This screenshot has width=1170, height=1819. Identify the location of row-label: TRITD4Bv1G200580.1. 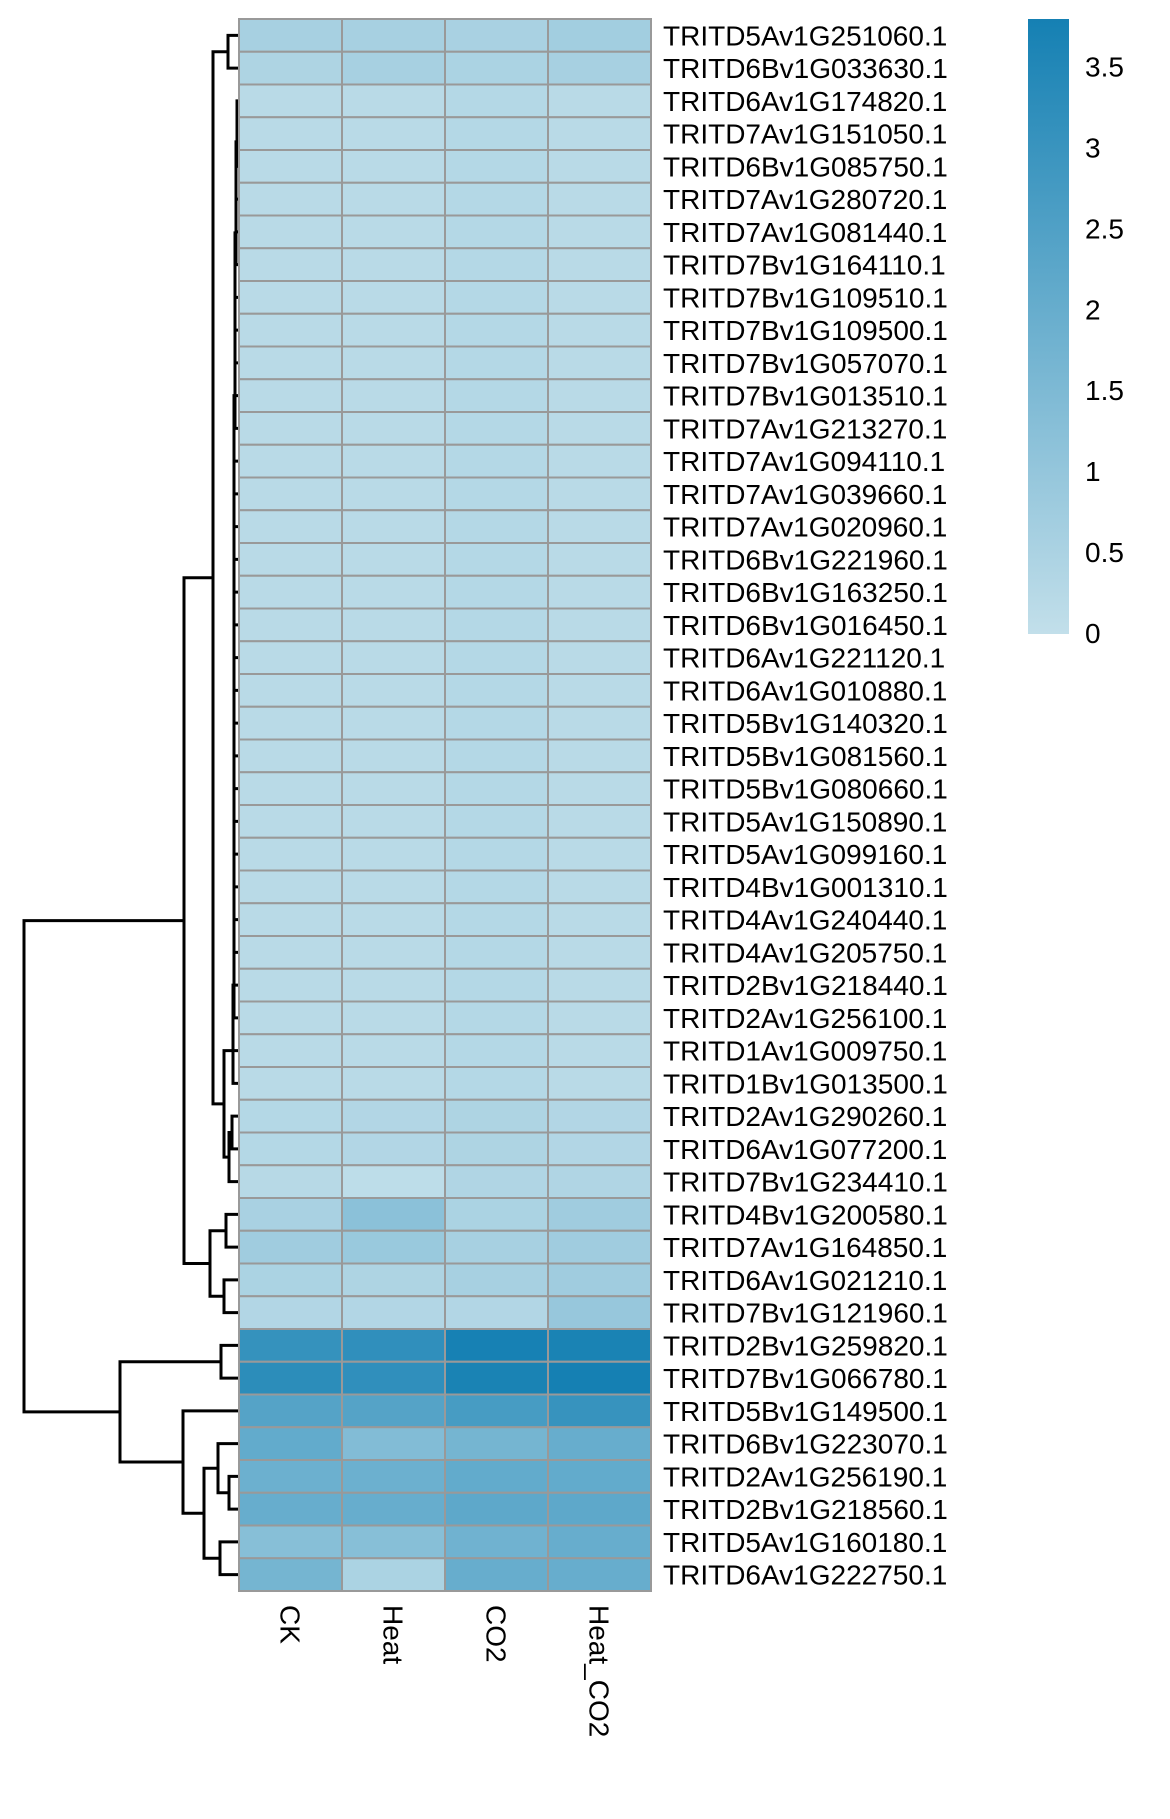
(805, 1214).